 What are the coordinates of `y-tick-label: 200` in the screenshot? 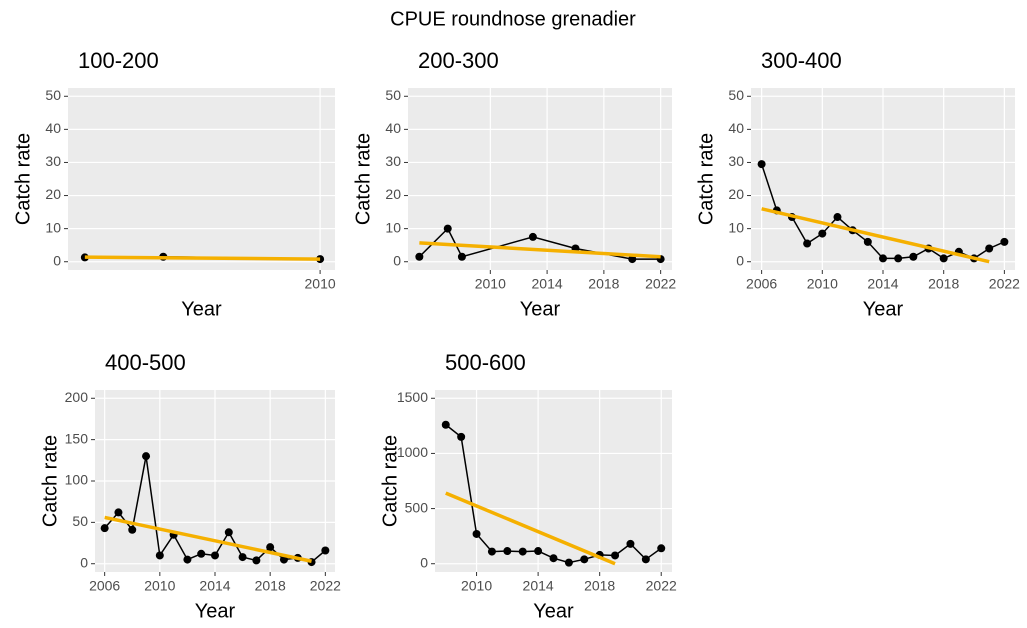 It's located at (77, 397).